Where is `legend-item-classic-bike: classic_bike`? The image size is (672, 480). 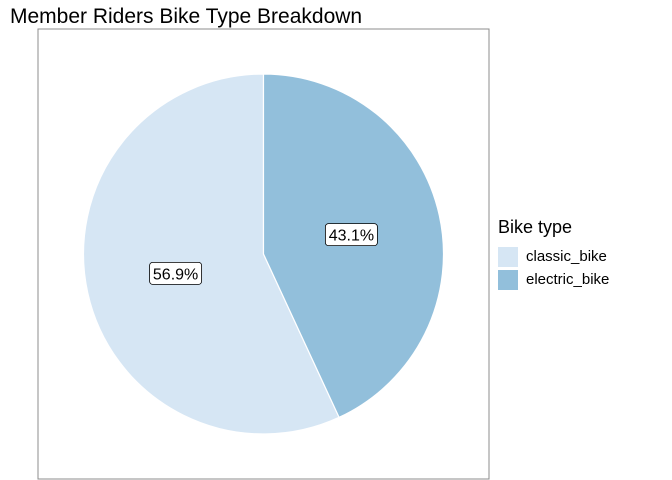
legend-item-classic-bike: classic_bike is located at coordinates (583, 256).